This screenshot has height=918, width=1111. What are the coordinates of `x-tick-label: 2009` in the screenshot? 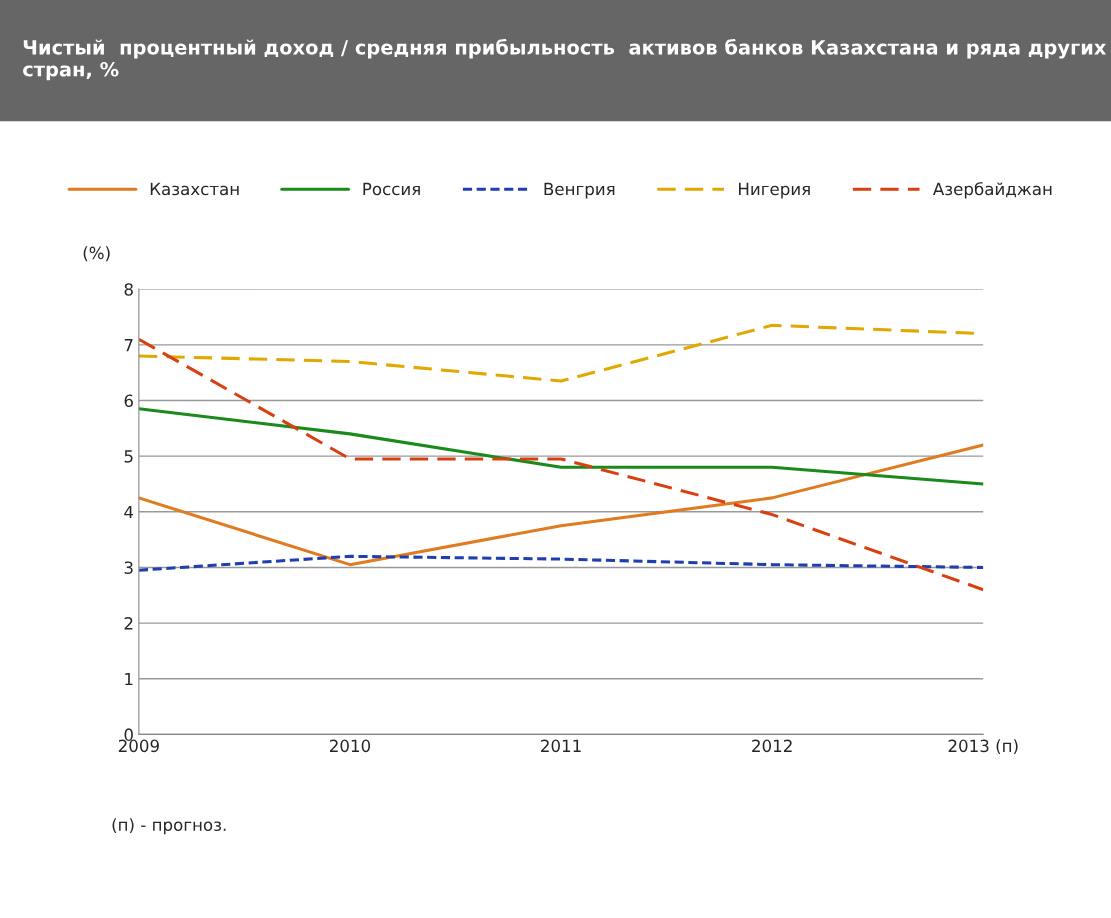 It's located at (138, 746).